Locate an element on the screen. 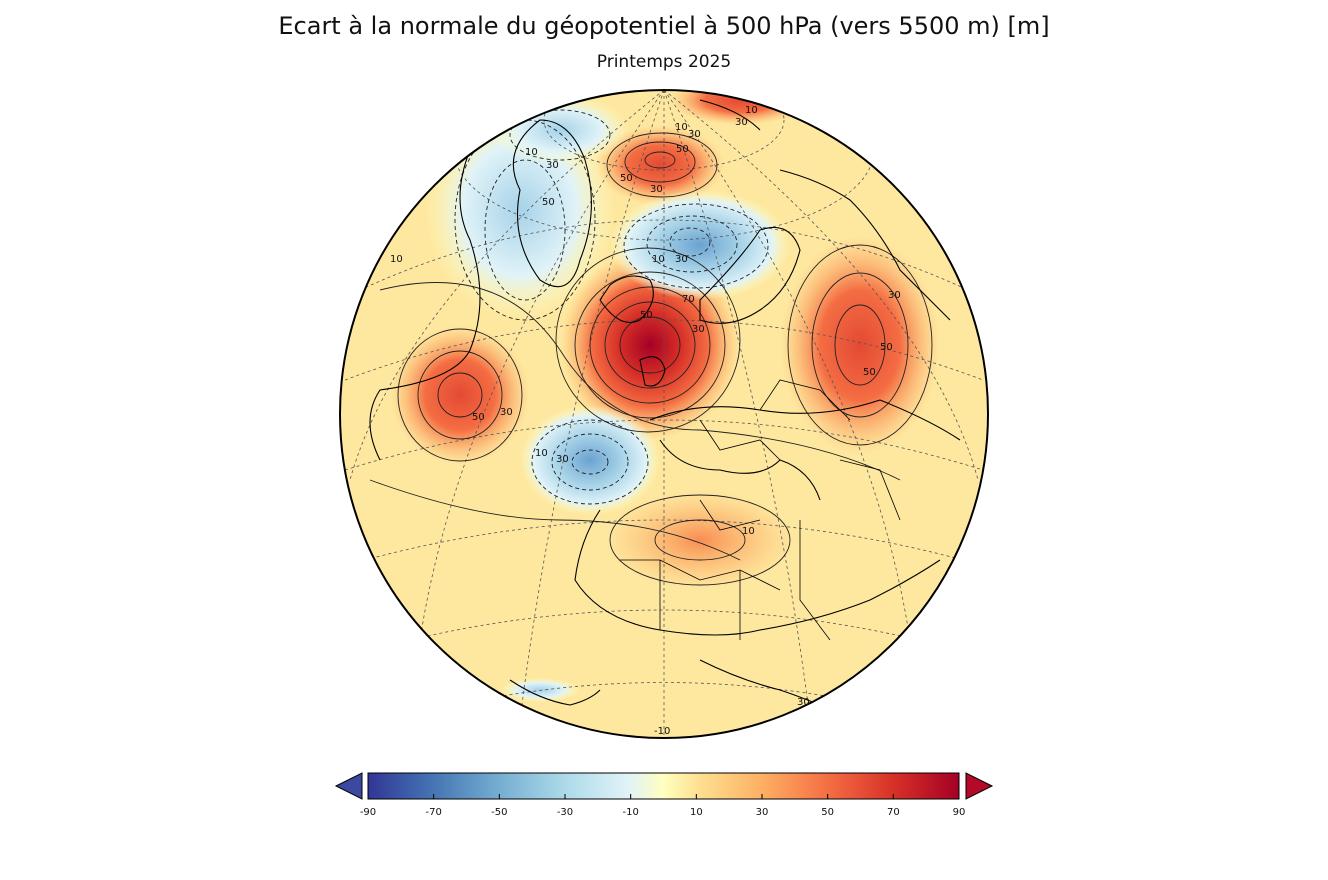 Image resolution: width=1328 pixels, height=880 pixels. colorbar-tick-label: 70 is located at coordinates (893, 812).